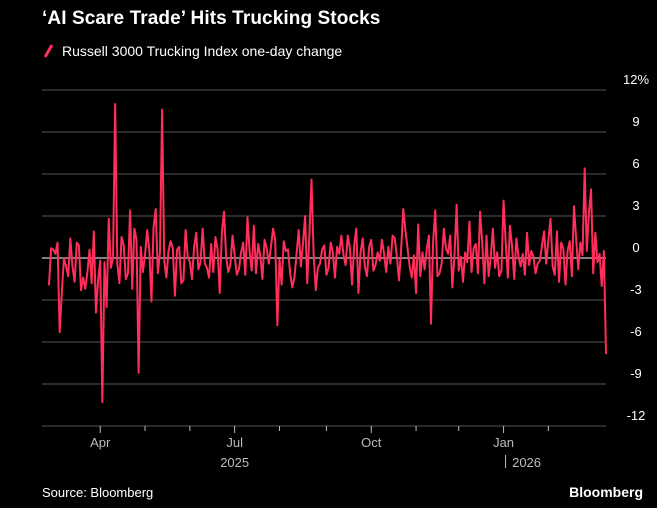 The image size is (657, 508). I want to click on source-note: Source: Bloomberg, so click(98, 492).